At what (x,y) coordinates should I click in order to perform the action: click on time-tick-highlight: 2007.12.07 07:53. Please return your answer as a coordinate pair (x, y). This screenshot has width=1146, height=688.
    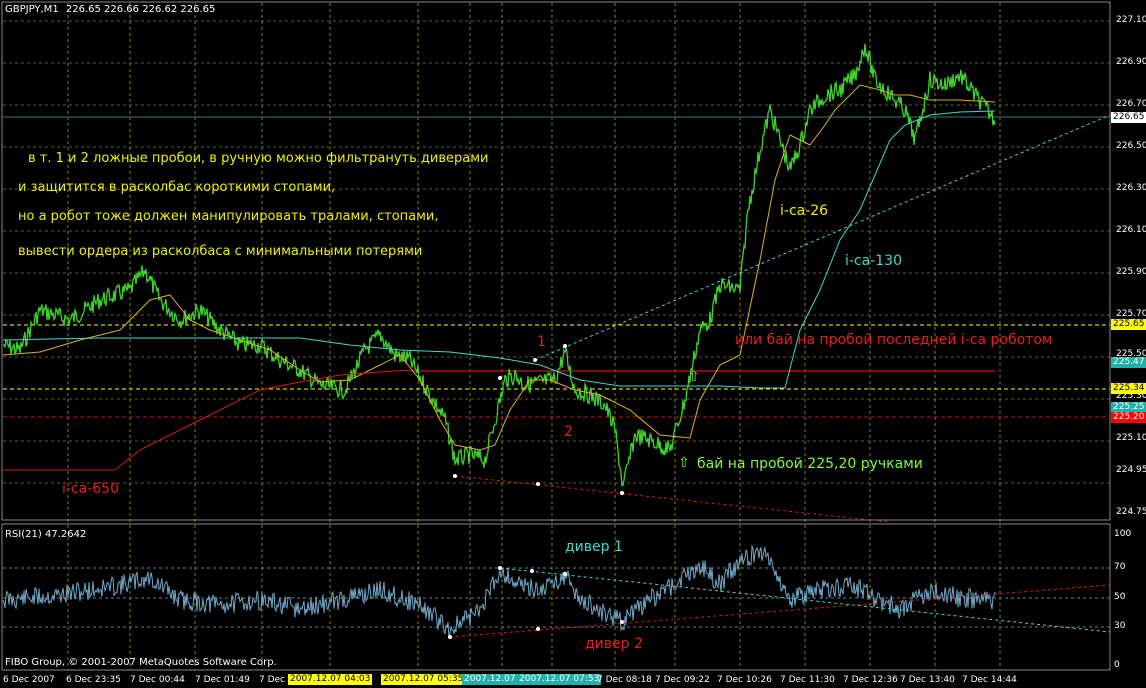
    Looking at the image, I should click on (559, 679).